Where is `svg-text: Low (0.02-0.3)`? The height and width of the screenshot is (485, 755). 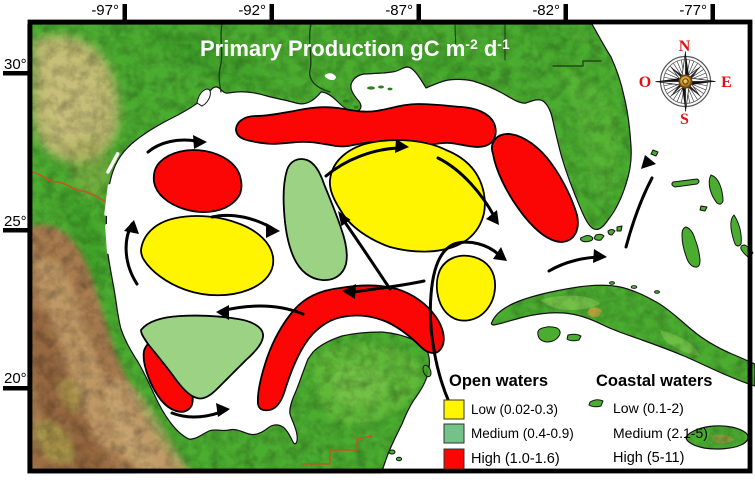
svg-text: Low (0.02-0.3) is located at coordinates (514, 409).